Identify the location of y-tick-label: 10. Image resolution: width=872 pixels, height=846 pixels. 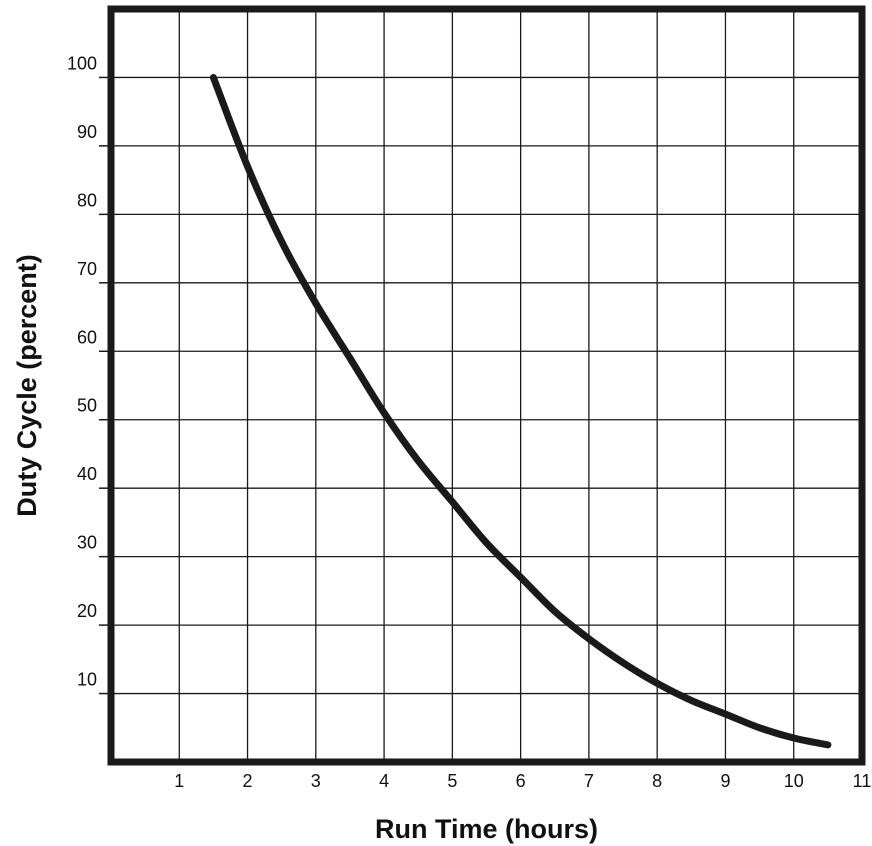
(87, 680).